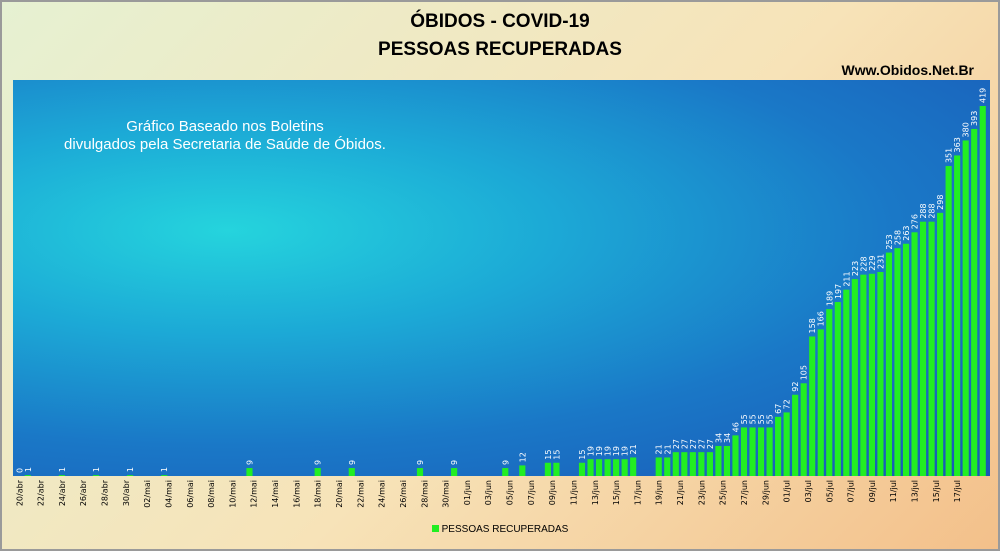 The height and width of the screenshot is (551, 1000). I want to click on x-tick-label: 08/mai, so click(211, 494).